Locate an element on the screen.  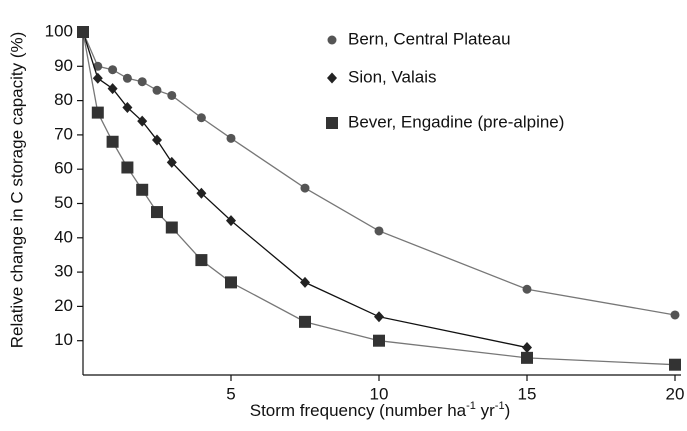
y-tick-label: 70 is located at coordinates (63, 133).